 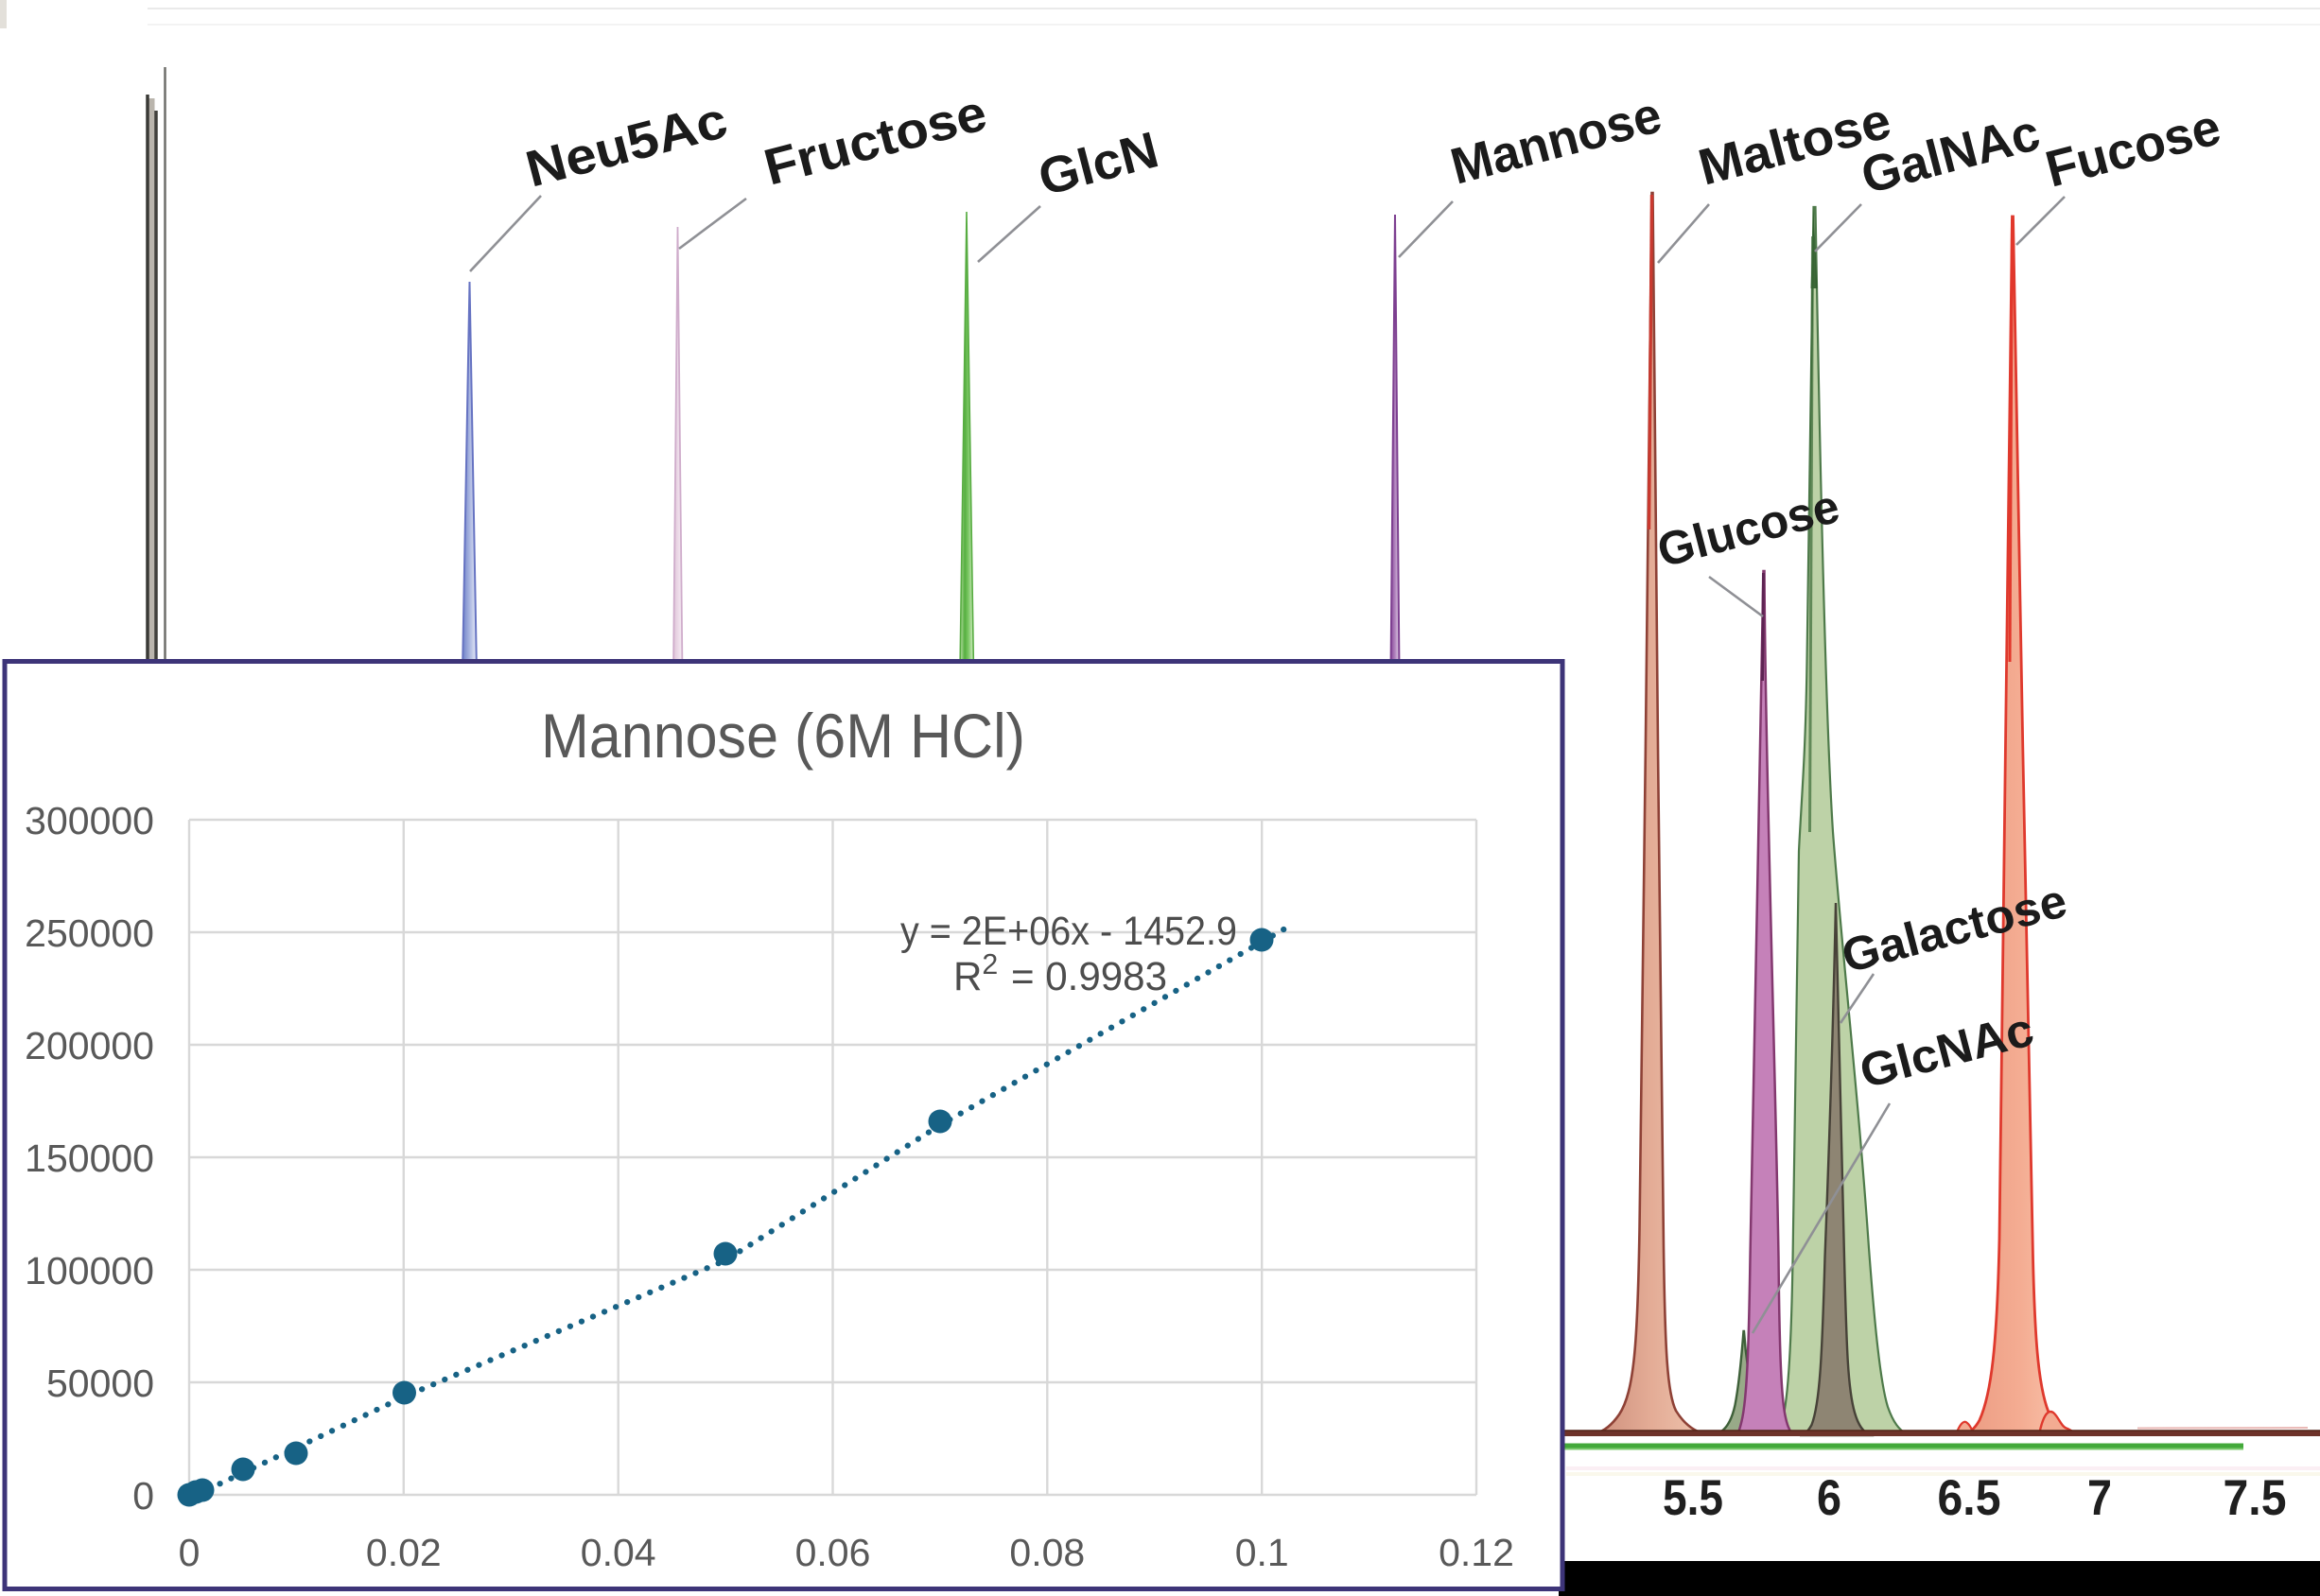 What do you see at coordinates (1047, 1553) in the screenshot?
I see `svg-text: 0.08` at bounding box center [1047, 1553].